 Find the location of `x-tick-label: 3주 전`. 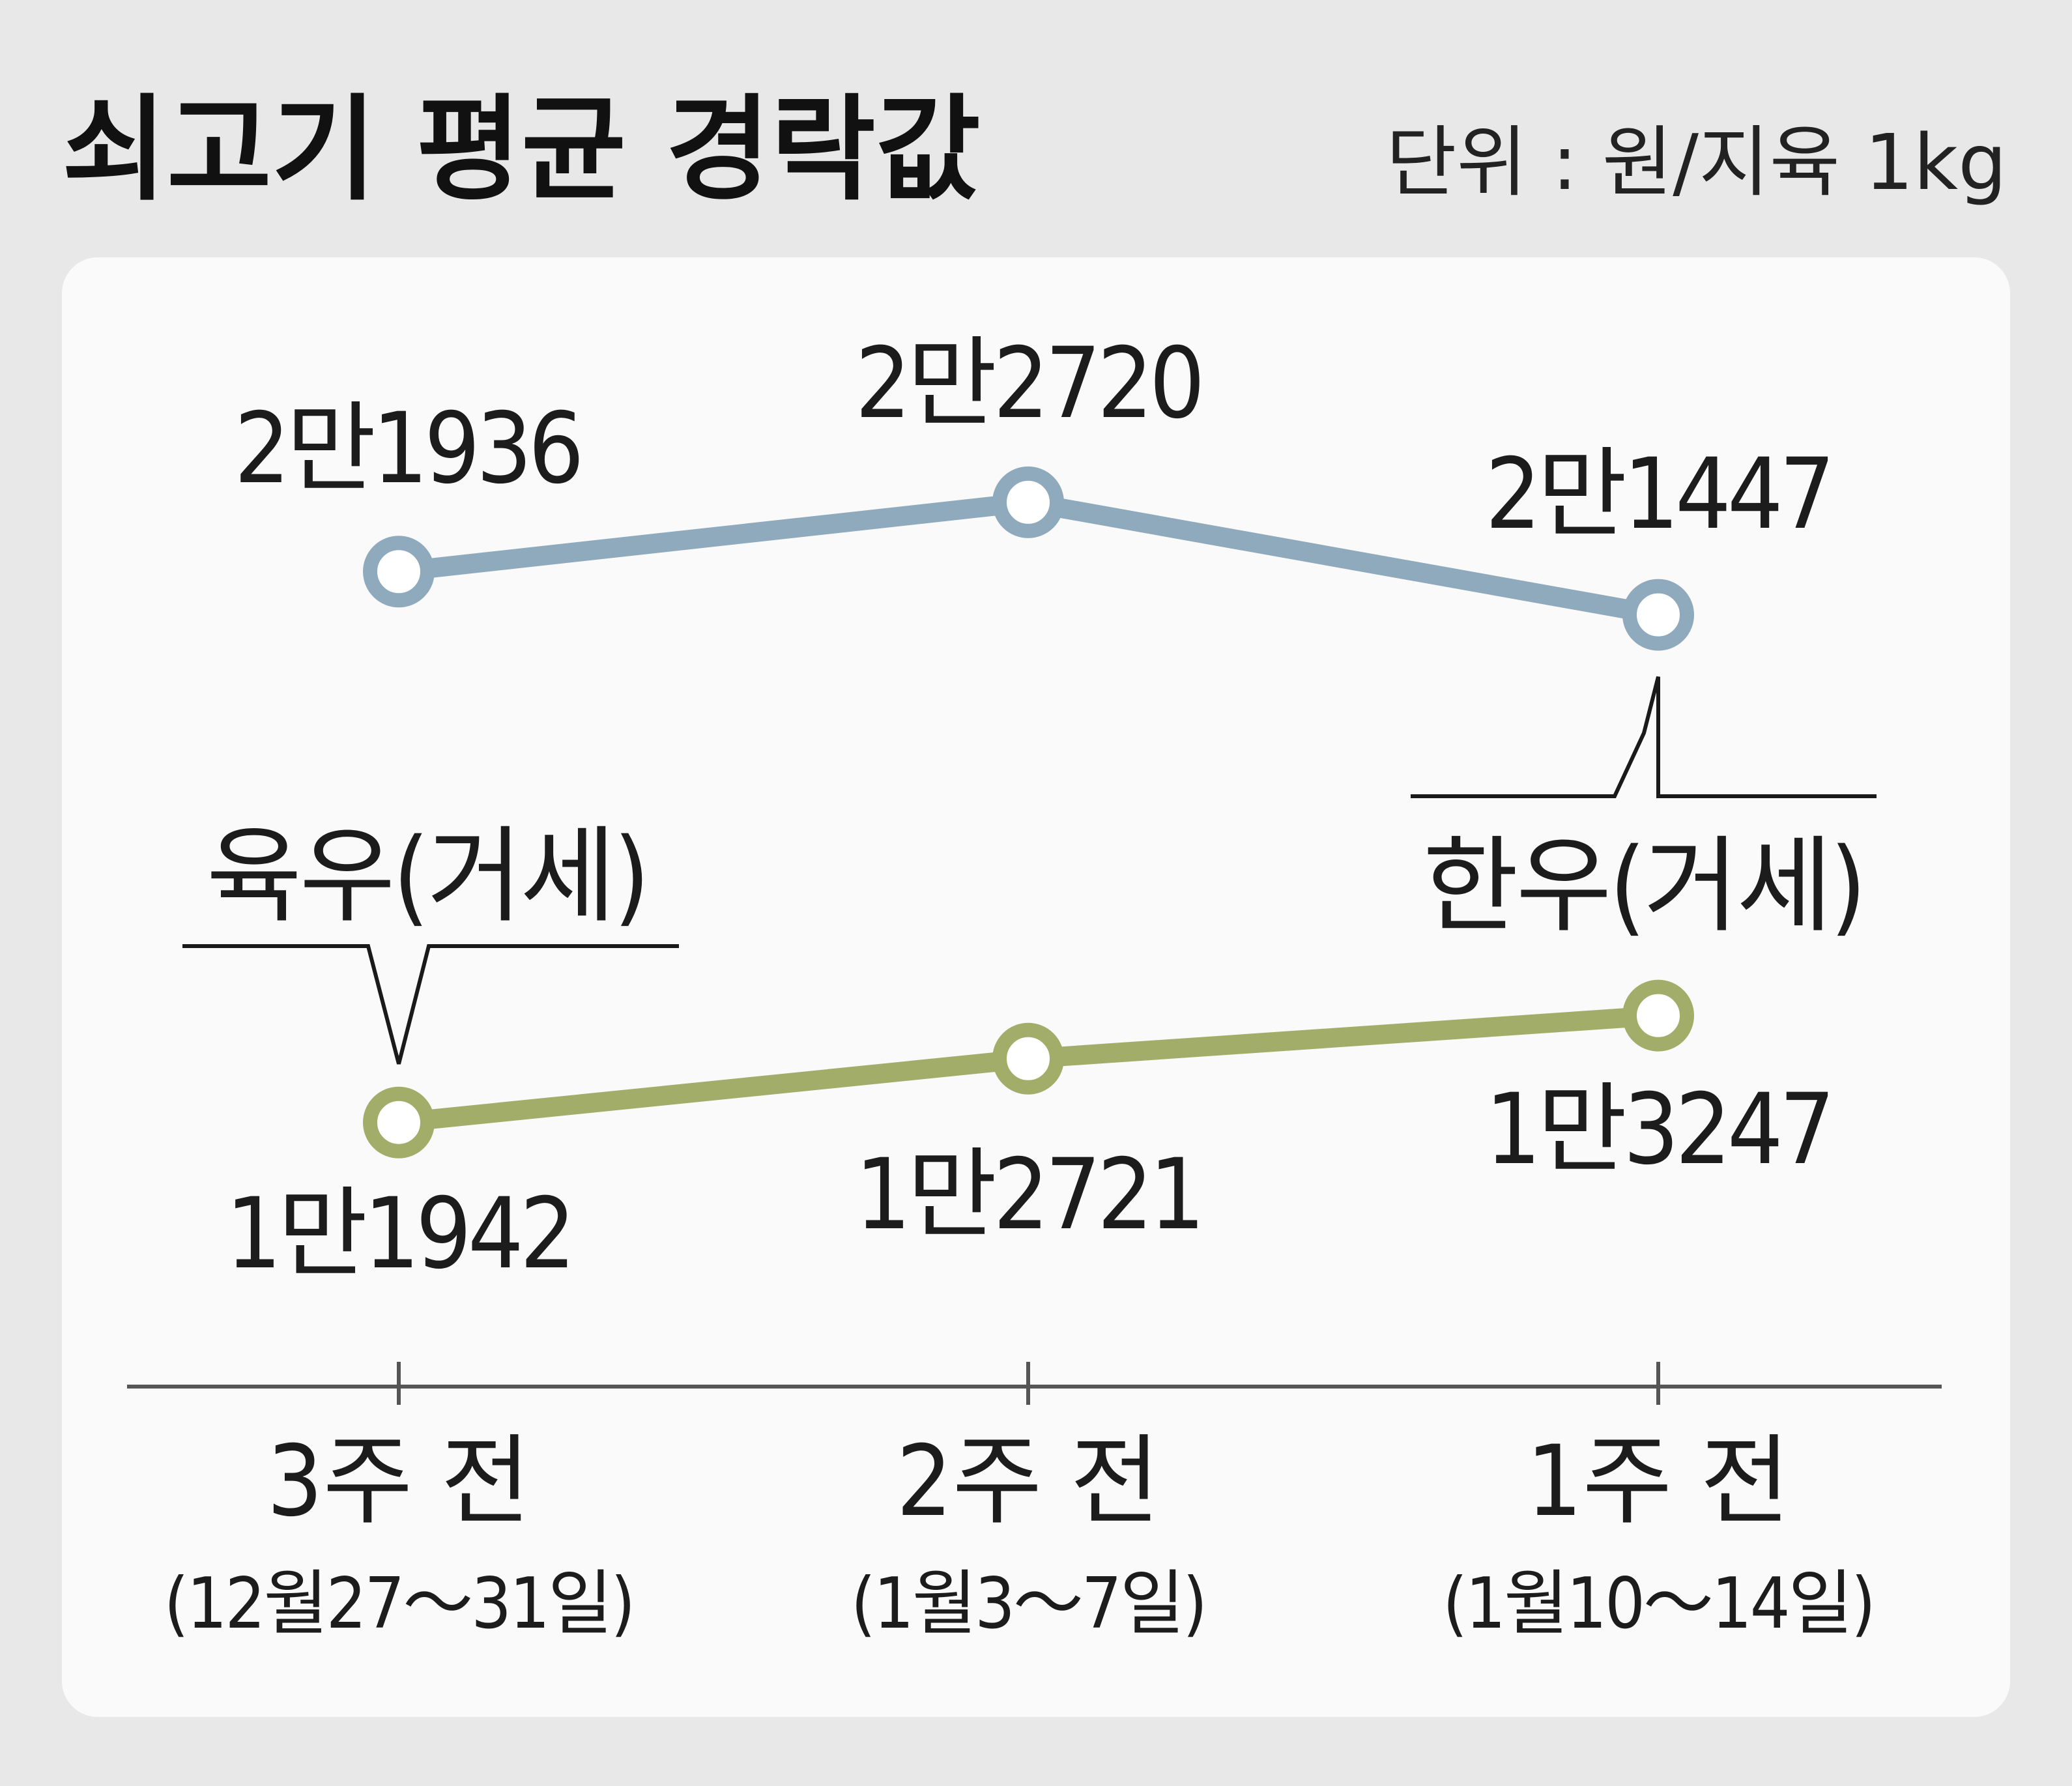

x-tick-label: 3주 전 is located at coordinates (399, 1482).